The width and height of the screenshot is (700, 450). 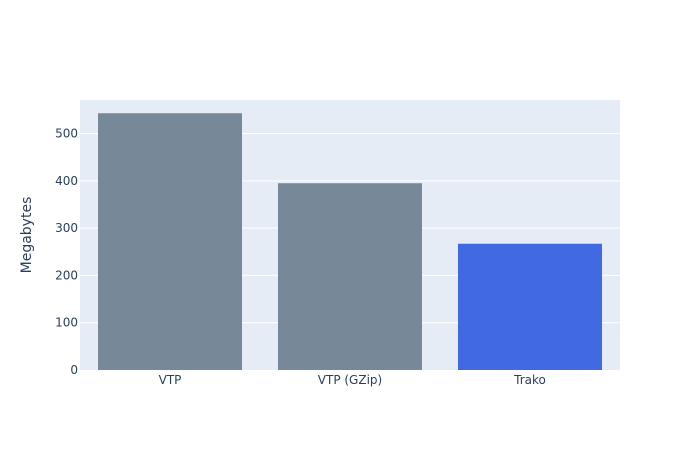 I want to click on x-tick-label: VTP, so click(x=170, y=380).